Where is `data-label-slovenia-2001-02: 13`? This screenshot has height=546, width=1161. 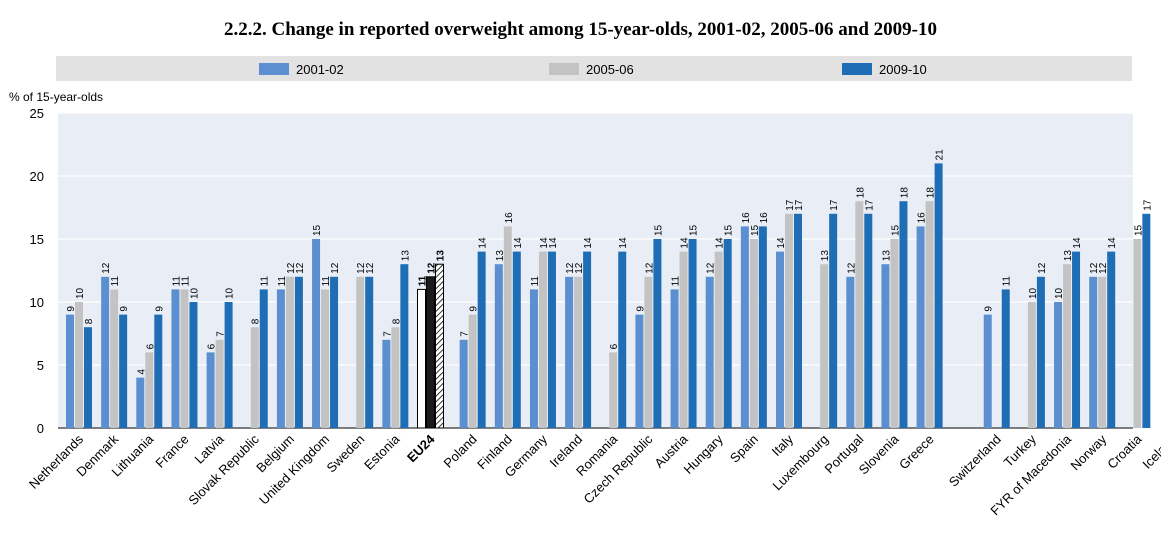 data-label-slovenia-2001-02: 13 is located at coordinates (886, 256).